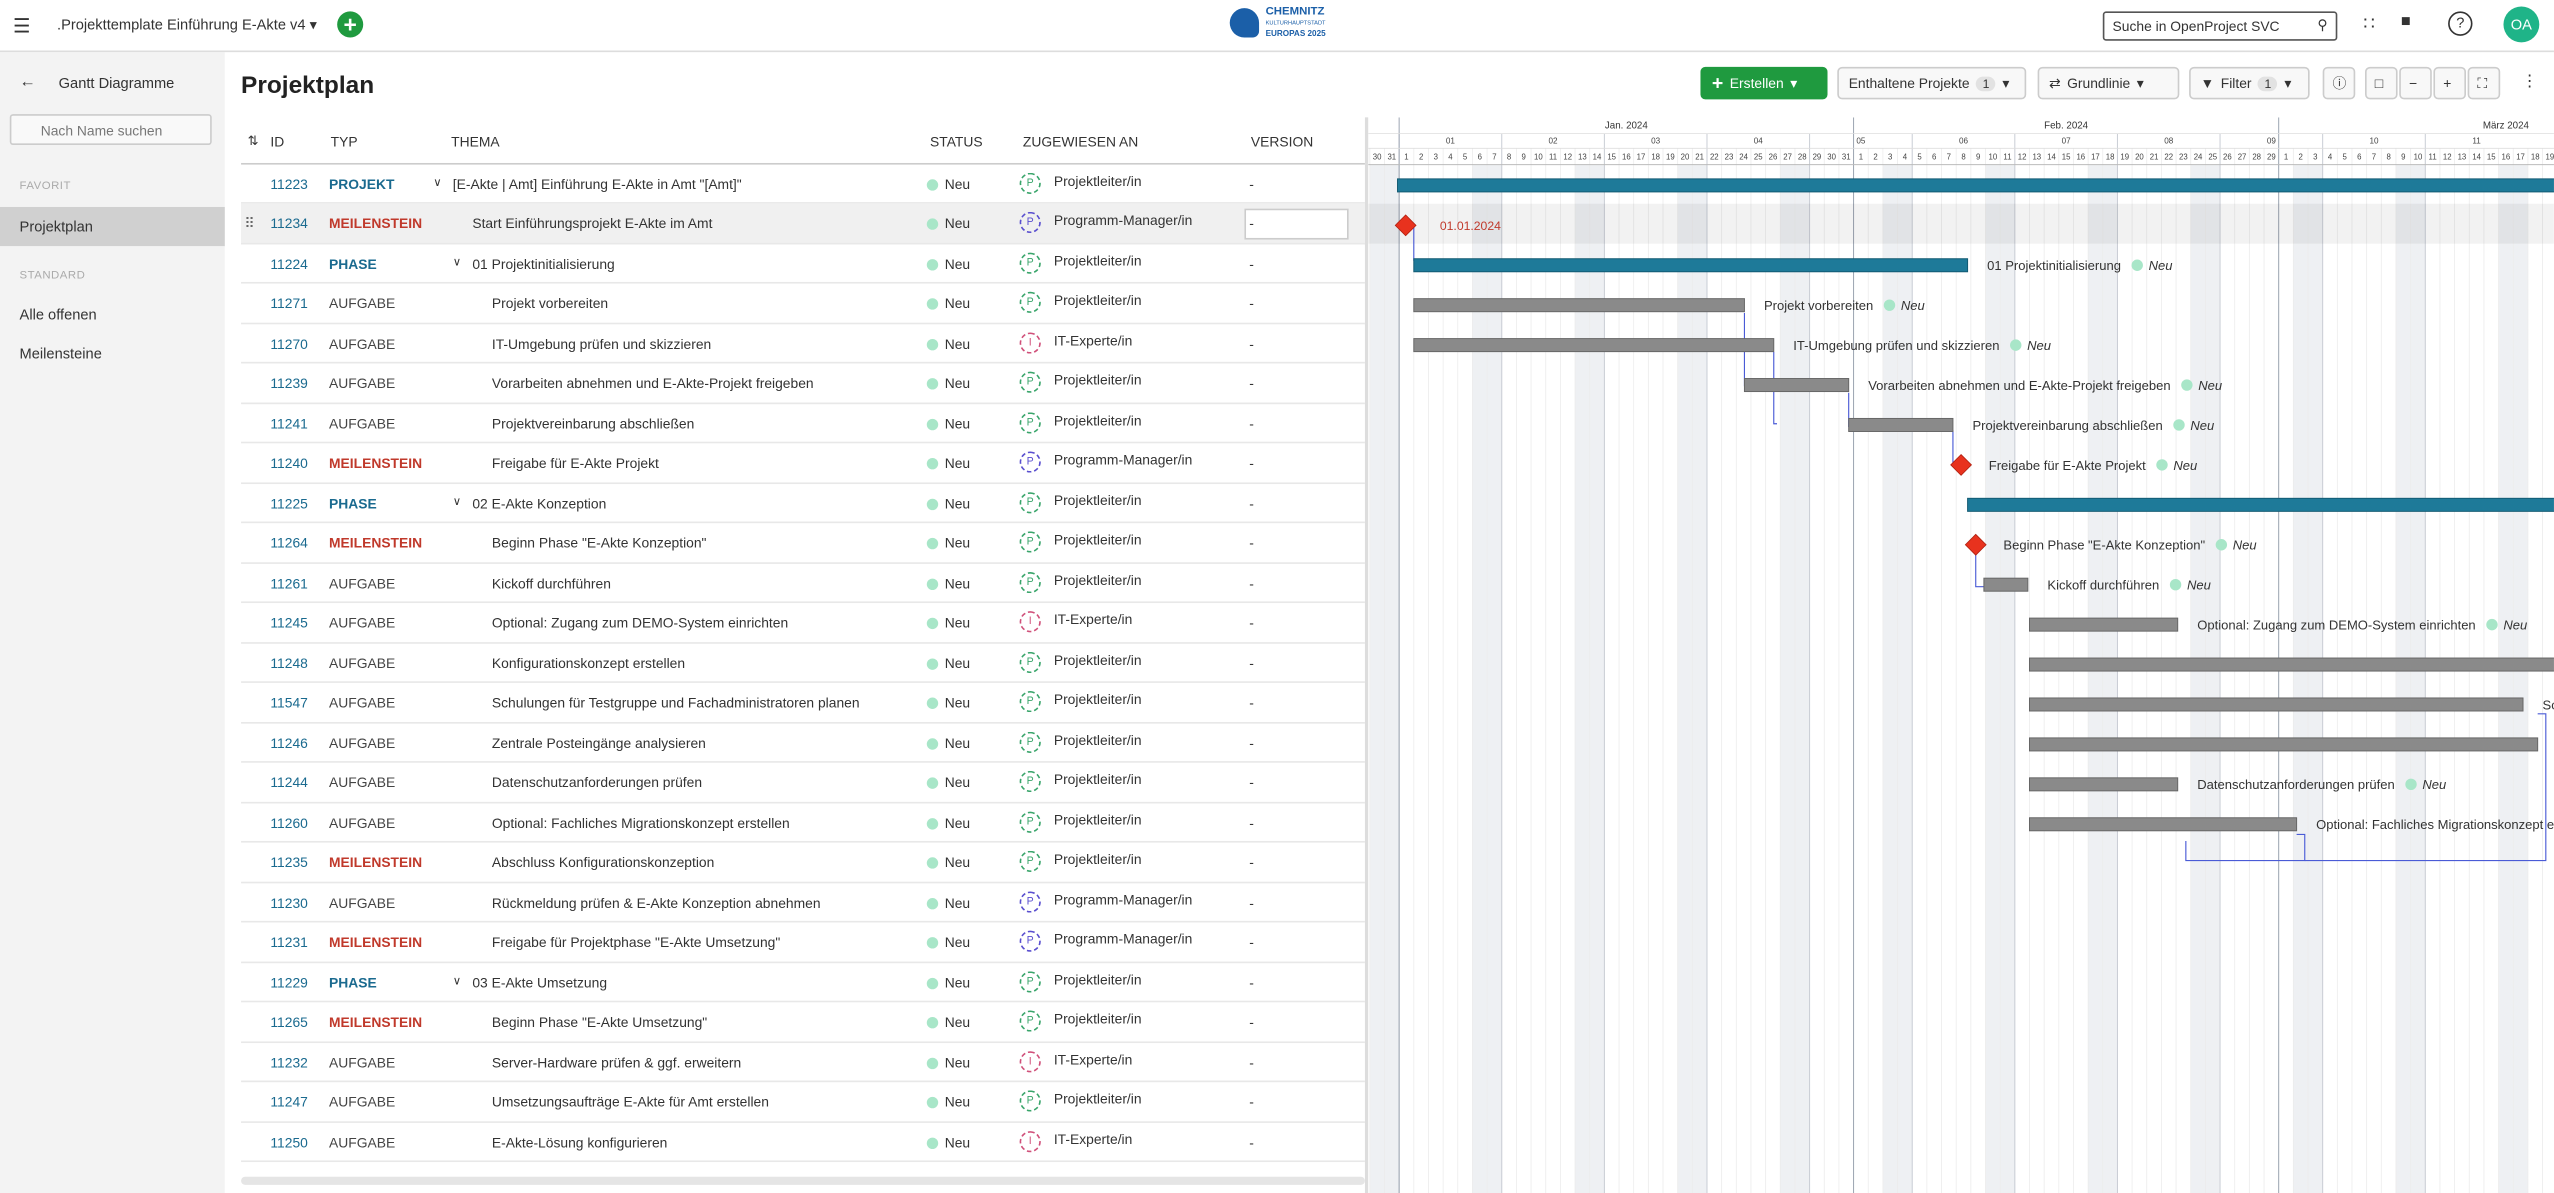 This screenshot has width=2554, height=1193. What do you see at coordinates (2415, 83) in the screenshot?
I see `zoom-out-button: −` at bounding box center [2415, 83].